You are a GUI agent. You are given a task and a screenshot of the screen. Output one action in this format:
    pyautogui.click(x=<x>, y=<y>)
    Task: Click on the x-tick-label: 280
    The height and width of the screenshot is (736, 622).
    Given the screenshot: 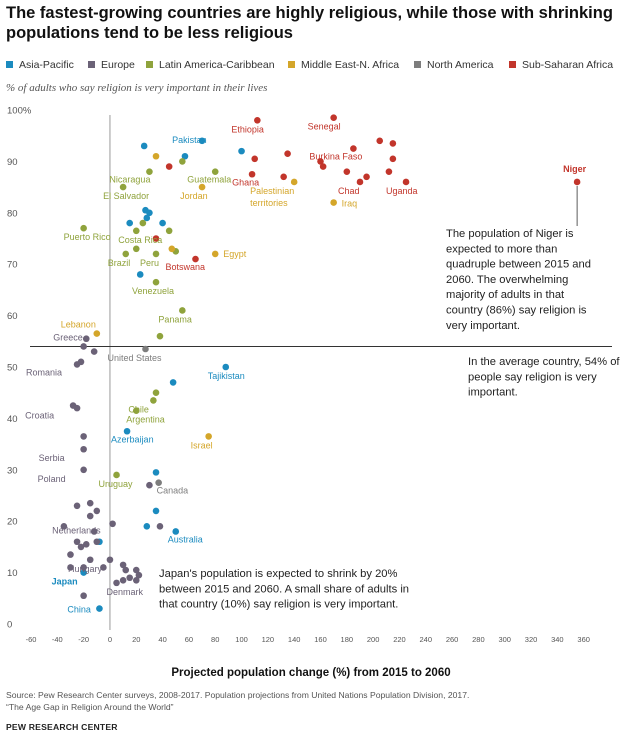 What is the action you would take?
    pyautogui.click(x=478, y=639)
    